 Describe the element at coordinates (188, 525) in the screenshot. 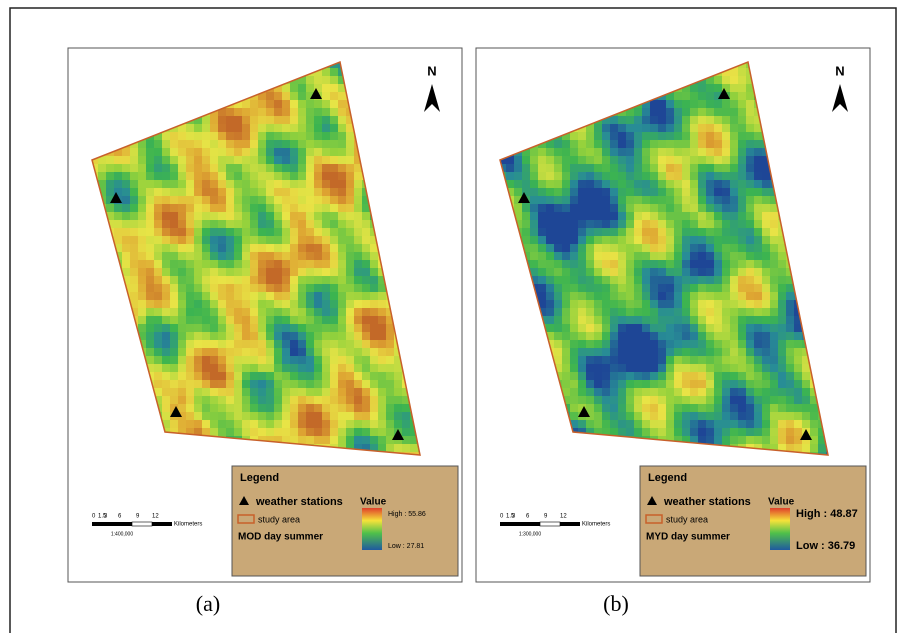

I see `scale-unit: Kilometers` at that location.